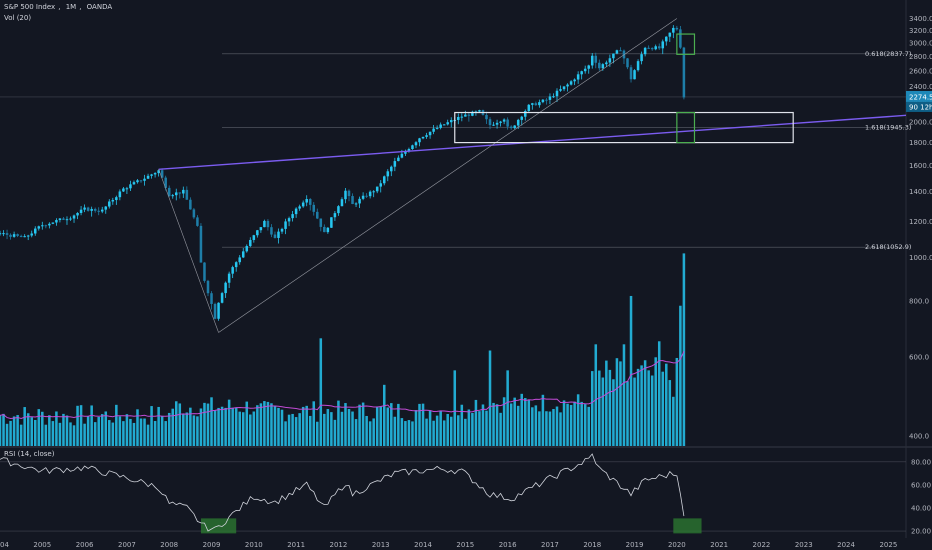  I want to click on price-tick-label: 1000.0, so click(920, 258).